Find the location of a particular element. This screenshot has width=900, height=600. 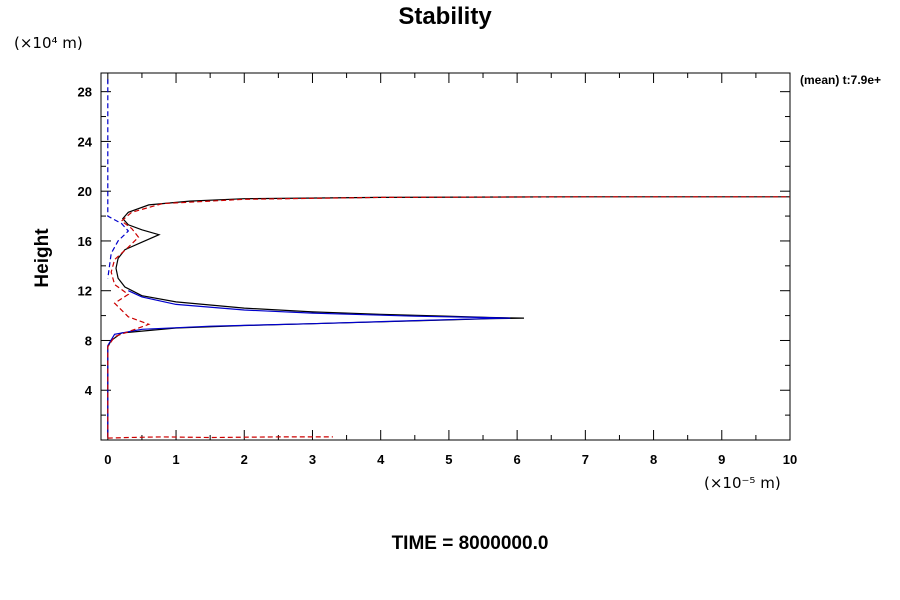

time-label: TIME = 8000000.0 is located at coordinates (470, 543).